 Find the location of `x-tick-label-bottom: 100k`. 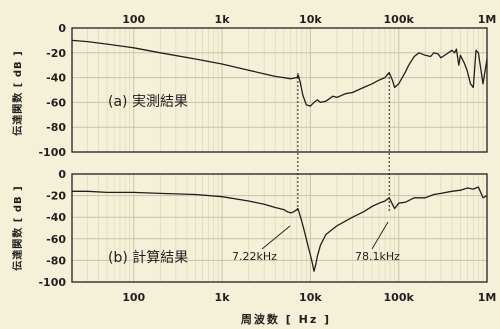

x-tick-label-bottom: 100k is located at coordinates (399, 297).